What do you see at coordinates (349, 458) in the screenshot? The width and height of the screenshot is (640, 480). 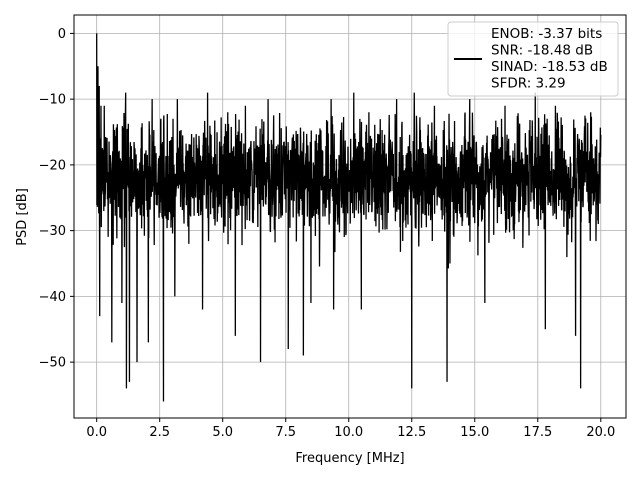 I see `x-axis-label: Frequency [MHz]` at bounding box center [349, 458].